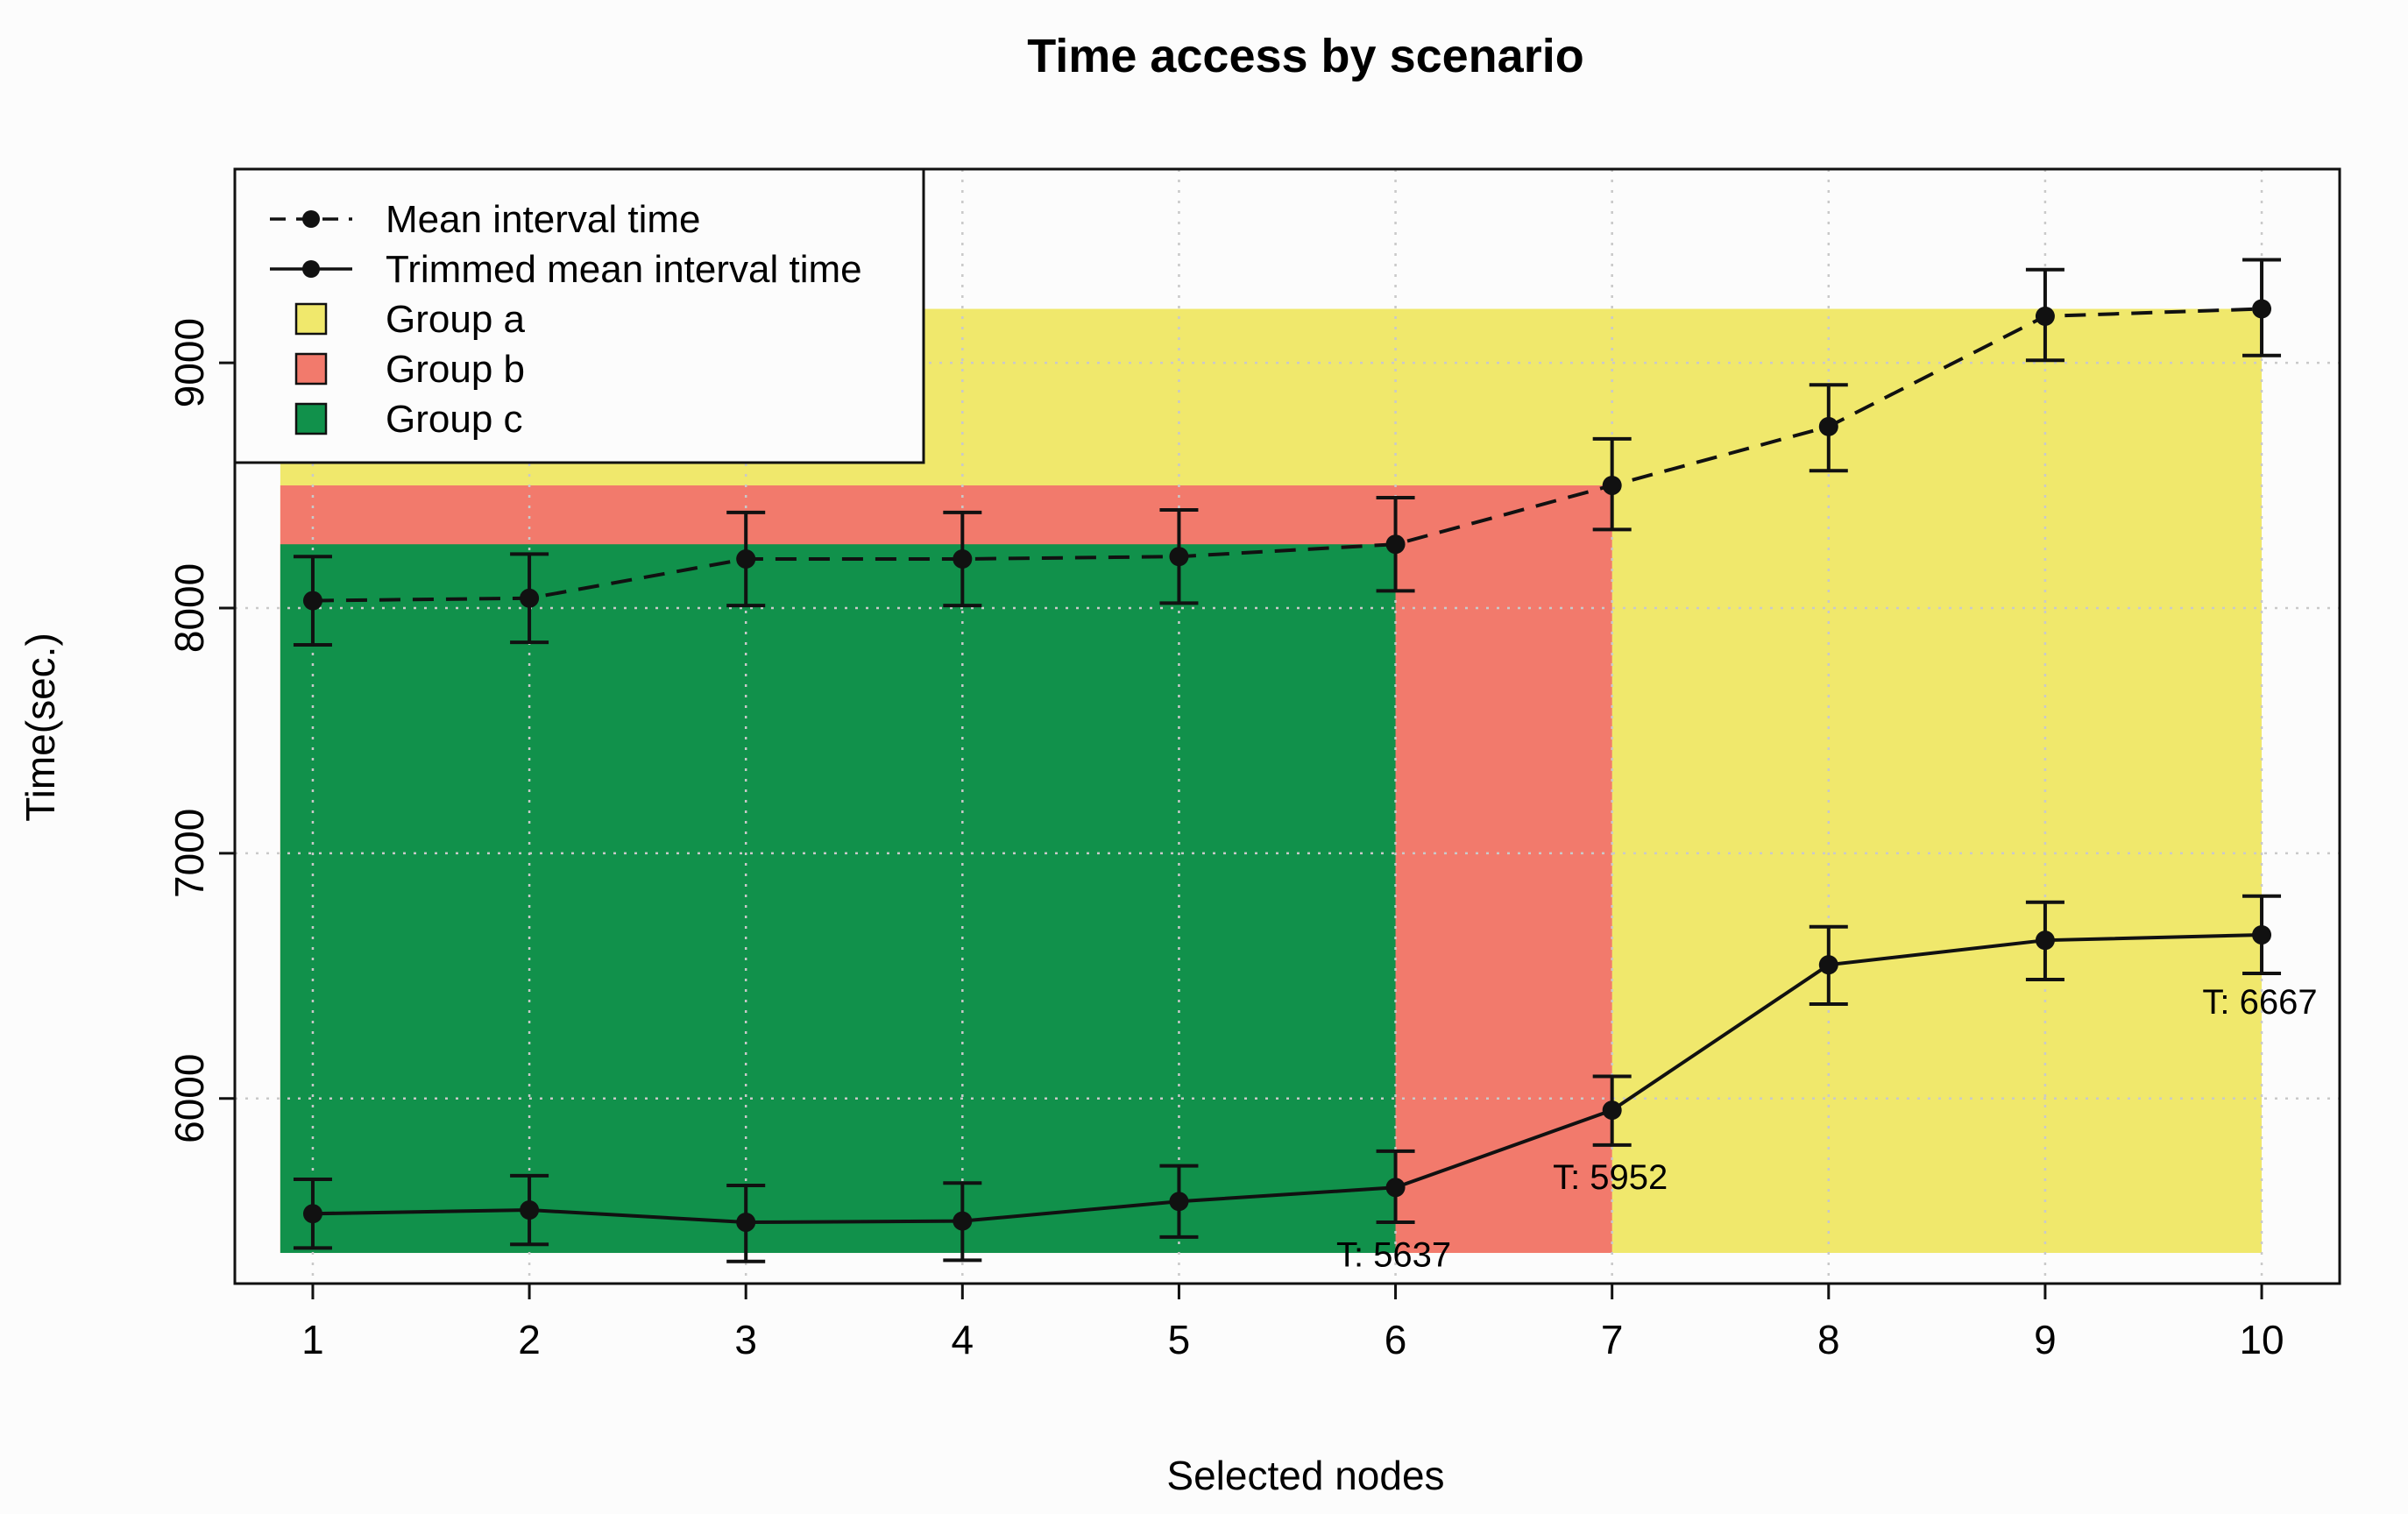 Image resolution: width=2408 pixels, height=1514 pixels. What do you see at coordinates (1179, 1339) in the screenshot?
I see `x-tick-label: 5` at bounding box center [1179, 1339].